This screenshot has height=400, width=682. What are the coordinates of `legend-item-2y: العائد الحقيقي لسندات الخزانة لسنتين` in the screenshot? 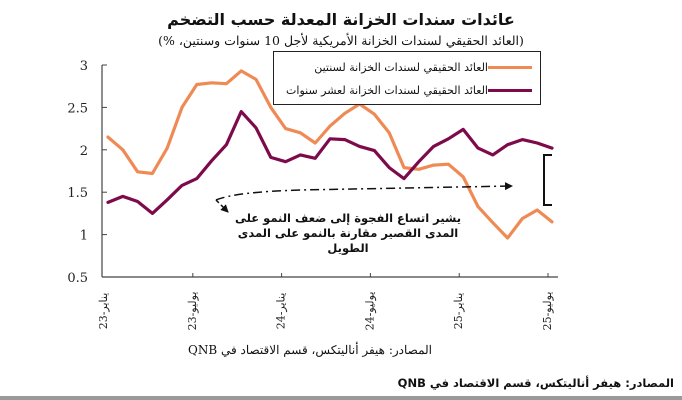 It's located at (425, 67).